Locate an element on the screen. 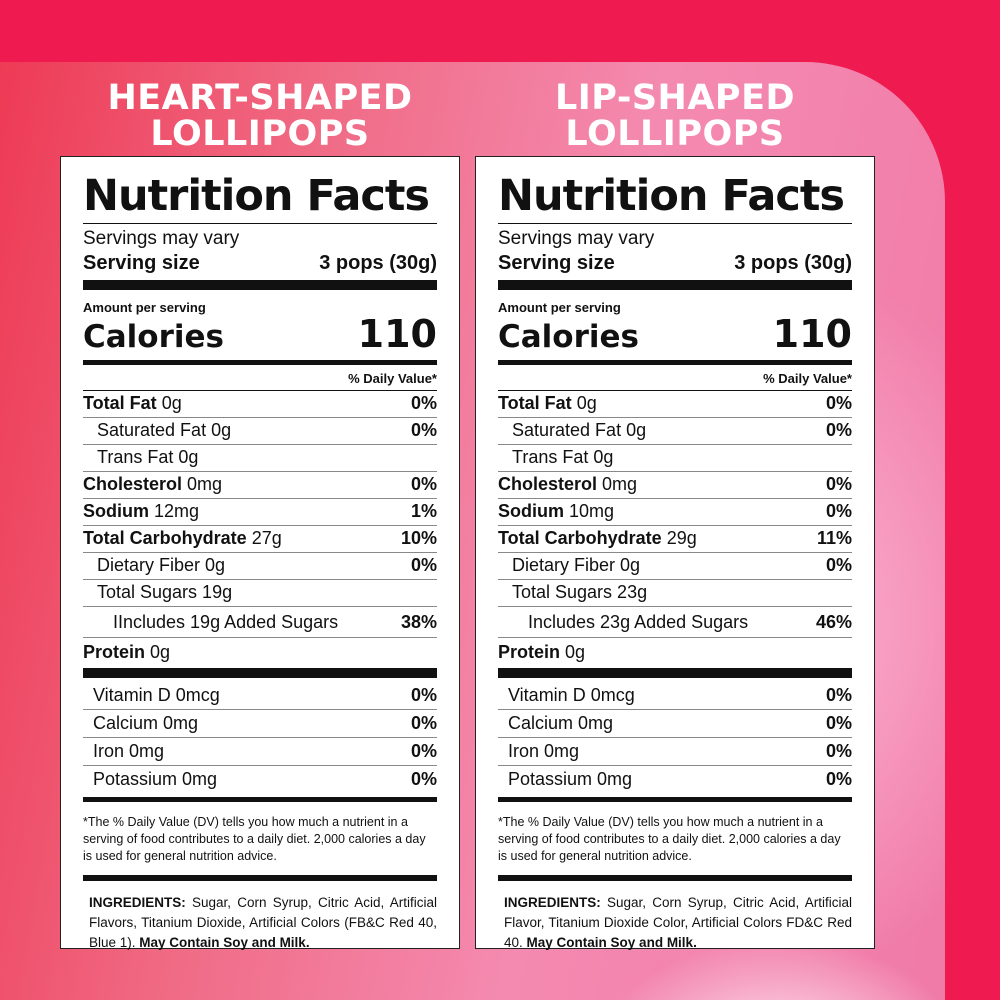 The image size is (1000, 1000). vitamin-name: Potassium 0mg is located at coordinates (155, 779).